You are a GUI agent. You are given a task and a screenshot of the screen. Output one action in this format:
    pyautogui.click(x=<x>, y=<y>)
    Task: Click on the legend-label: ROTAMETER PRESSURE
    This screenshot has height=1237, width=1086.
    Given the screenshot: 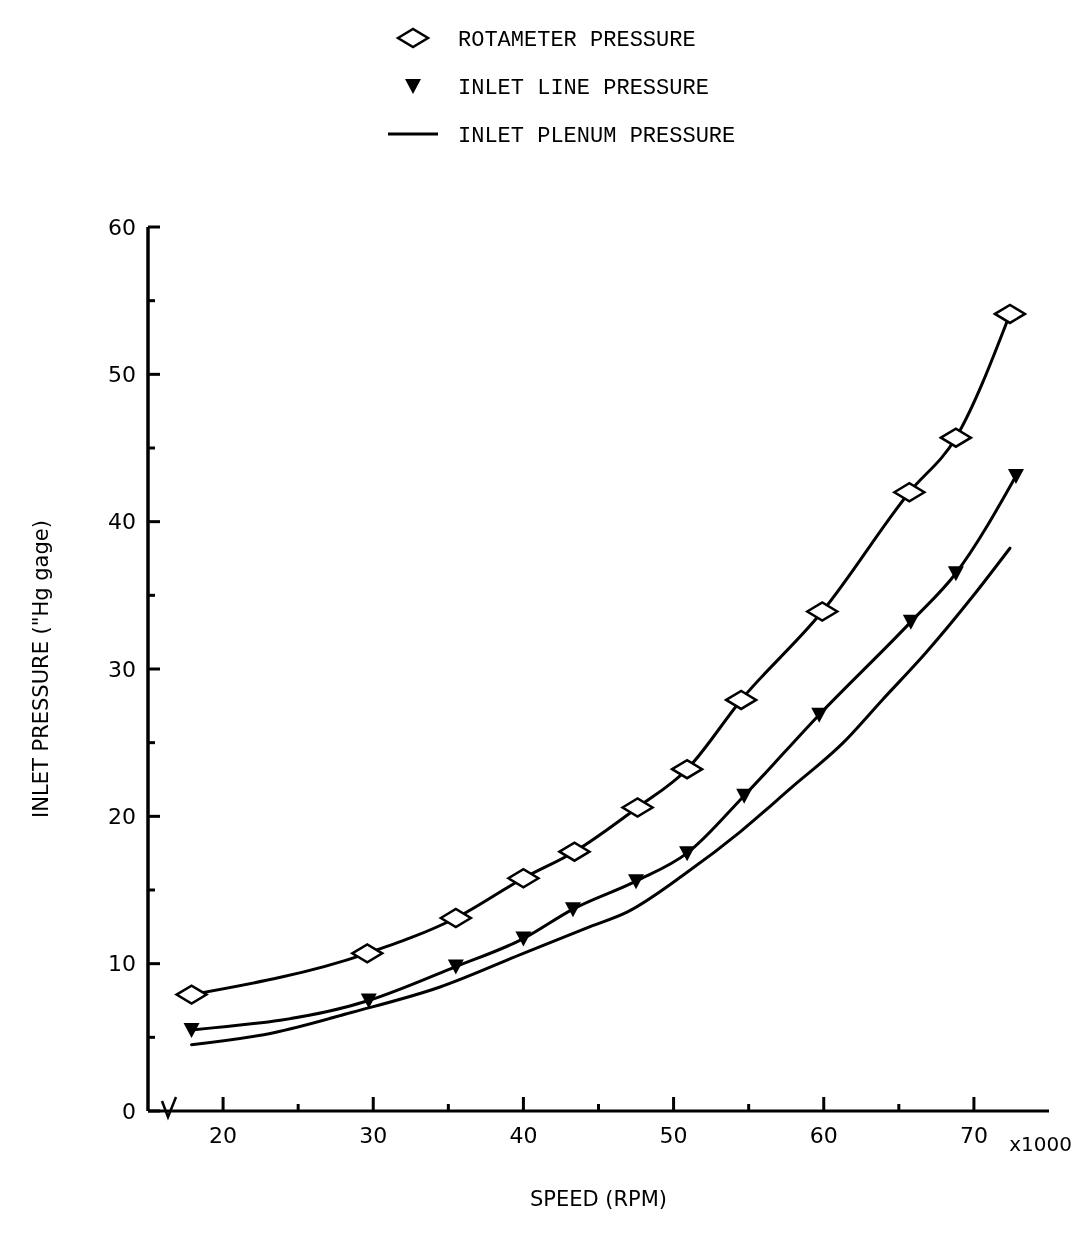 What is the action you would take?
    pyautogui.click(x=577, y=40)
    